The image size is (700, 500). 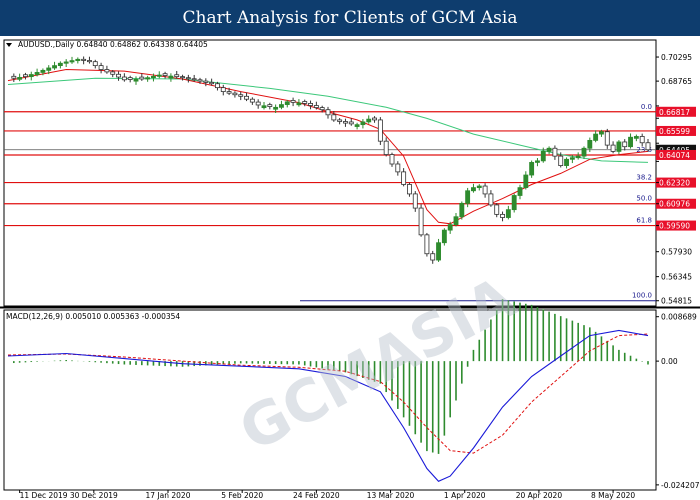 What do you see at coordinates (679, 317) in the screenshot?
I see `macd-tick-label: 0.008689` at bounding box center [679, 317].